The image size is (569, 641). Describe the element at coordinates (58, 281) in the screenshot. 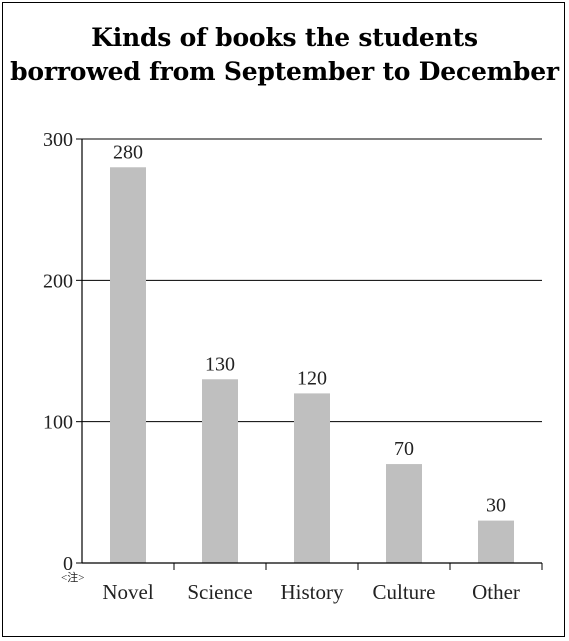

I see `y-tick-label: 200` at that location.